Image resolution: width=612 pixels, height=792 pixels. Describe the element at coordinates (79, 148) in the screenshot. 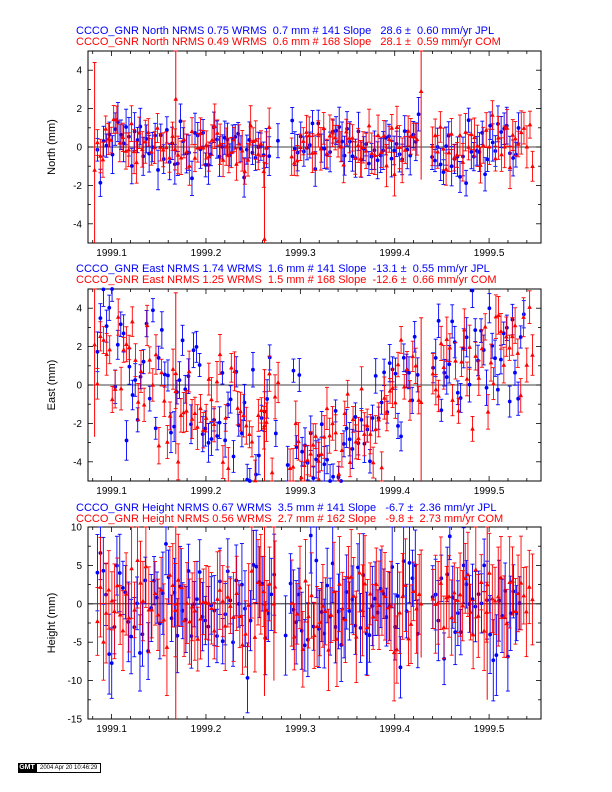

I see `y-tick-label: 0` at that location.